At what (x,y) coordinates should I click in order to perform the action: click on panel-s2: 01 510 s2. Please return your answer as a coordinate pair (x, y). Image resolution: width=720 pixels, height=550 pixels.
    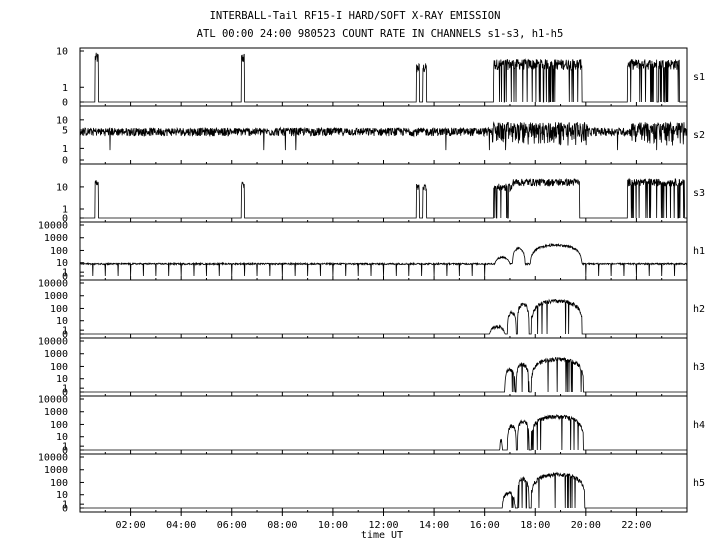
    Looking at the image, I should click on (380, 136).